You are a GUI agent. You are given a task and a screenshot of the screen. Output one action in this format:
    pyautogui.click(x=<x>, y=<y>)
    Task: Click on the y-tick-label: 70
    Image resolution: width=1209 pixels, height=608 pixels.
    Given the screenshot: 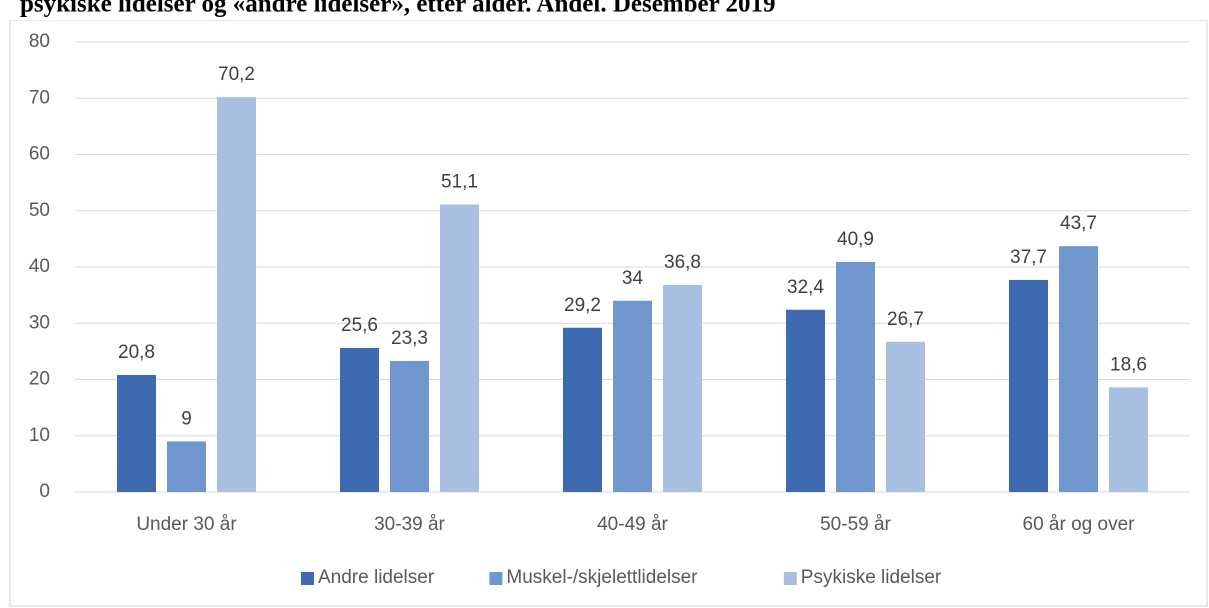 What is the action you would take?
    pyautogui.click(x=39, y=97)
    